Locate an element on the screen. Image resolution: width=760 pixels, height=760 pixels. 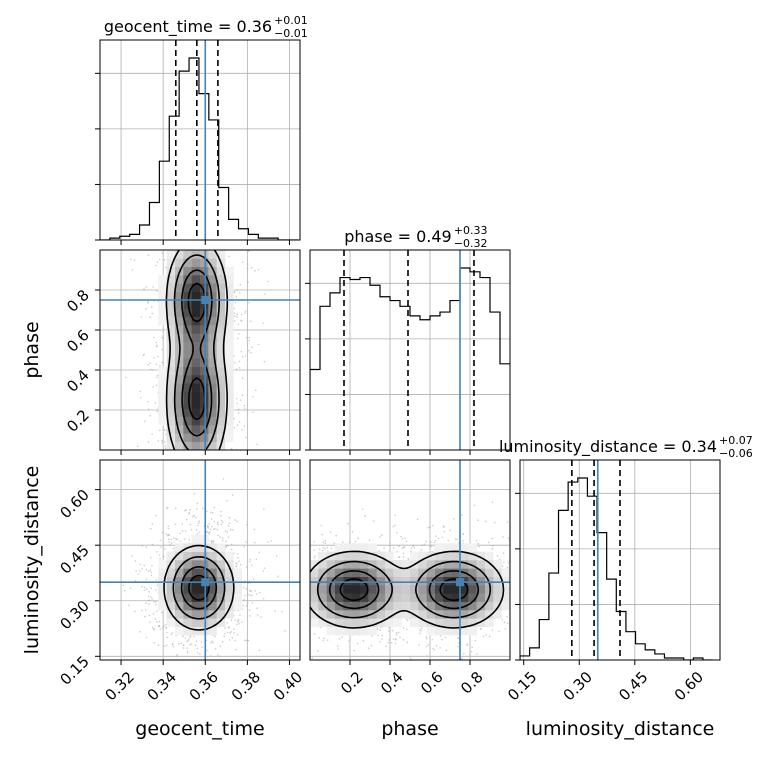
contour-line is located at coordinates (197, 350).